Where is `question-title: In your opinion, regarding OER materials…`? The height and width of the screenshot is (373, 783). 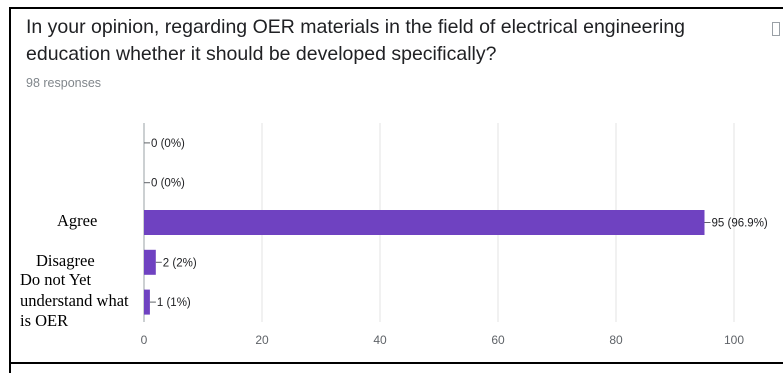
question-title: In your opinion, regarding OER materials… is located at coordinates (356, 40).